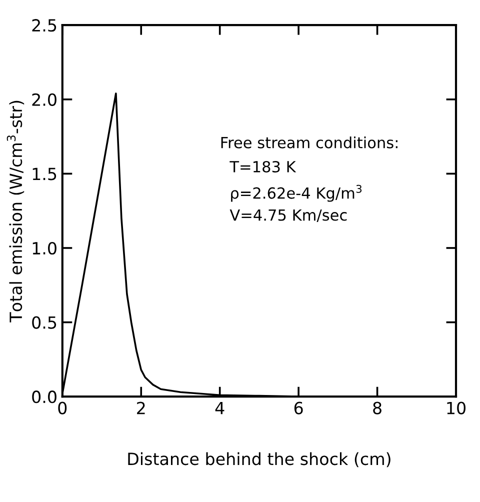 This screenshot has height=502, width=480. Describe the element at coordinates (44, 25) in the screenshot. I see `y-tick-label: 2.5` at that location.